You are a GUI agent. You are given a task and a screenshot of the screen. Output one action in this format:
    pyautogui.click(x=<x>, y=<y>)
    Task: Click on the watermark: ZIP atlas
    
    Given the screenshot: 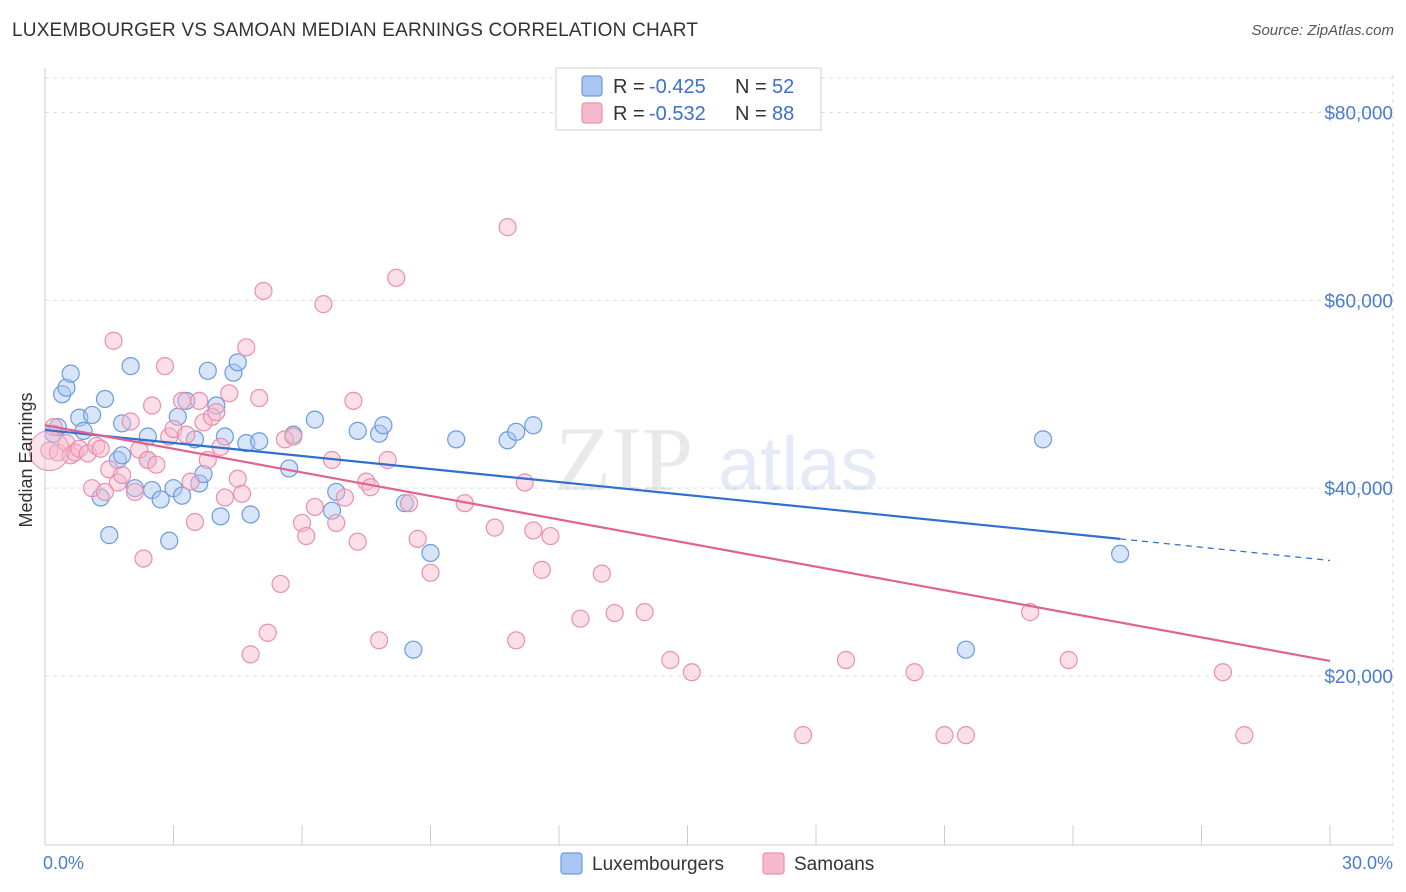 What is the action you would take?
    pyautogui.click(x=717, y=459)
    